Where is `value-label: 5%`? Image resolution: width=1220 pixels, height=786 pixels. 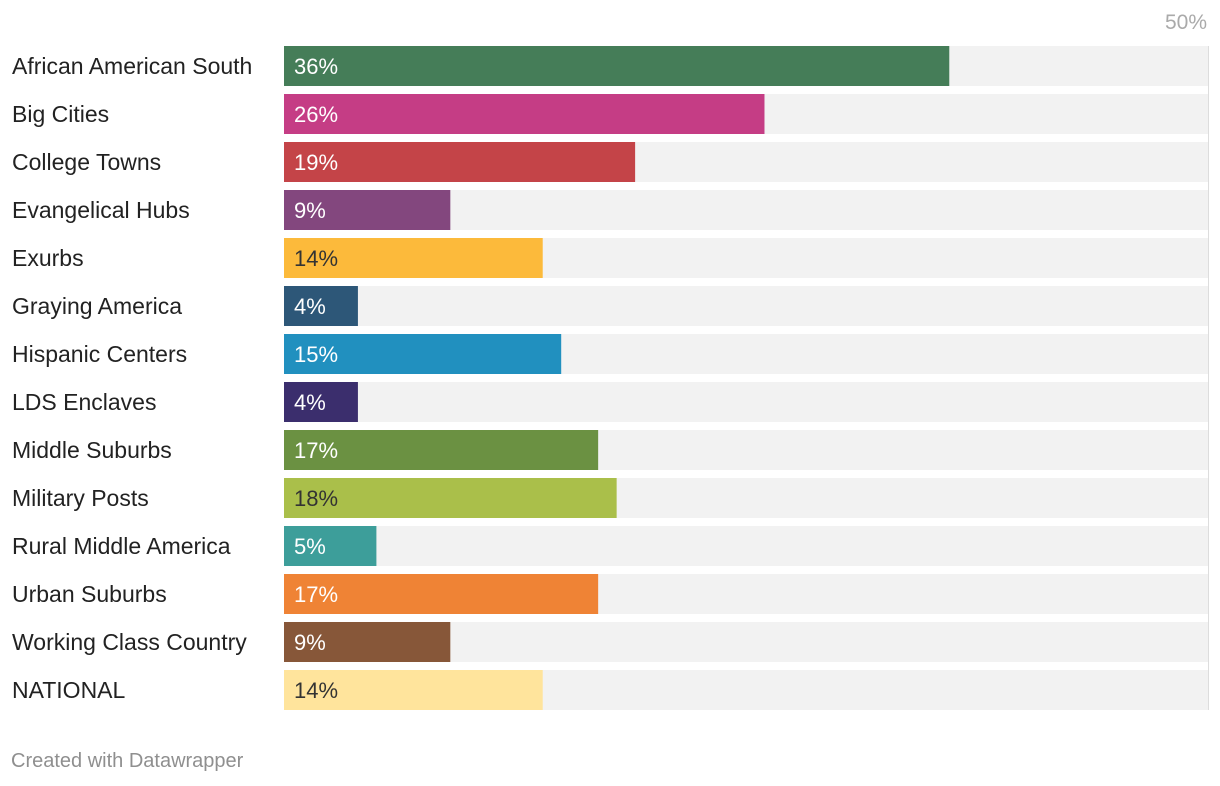 value-label: 5% is located at coordinates (310, 546).